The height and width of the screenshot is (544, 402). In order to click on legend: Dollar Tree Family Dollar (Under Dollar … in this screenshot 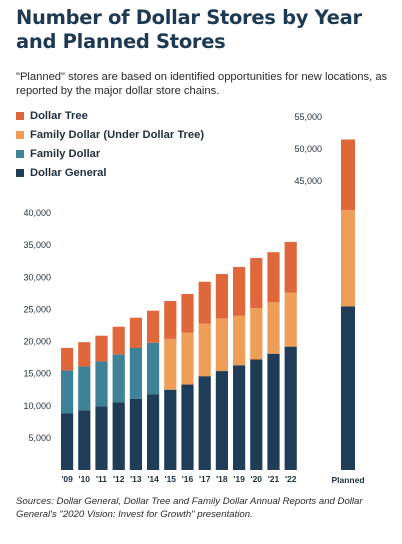, I will do `click(110, 146)`.